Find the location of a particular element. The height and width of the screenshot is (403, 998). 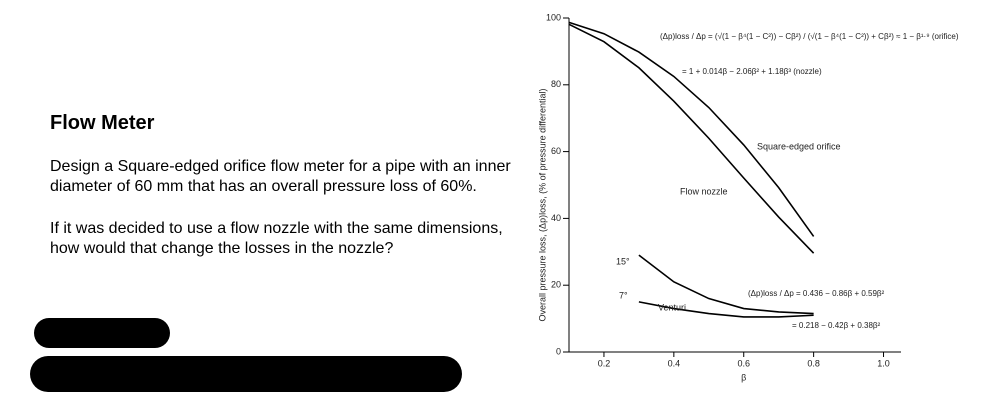

annotation: = 1 + 0.014β − 2.06β² + 1.18β³ (nozzle) is located at coordinates (752, 71).